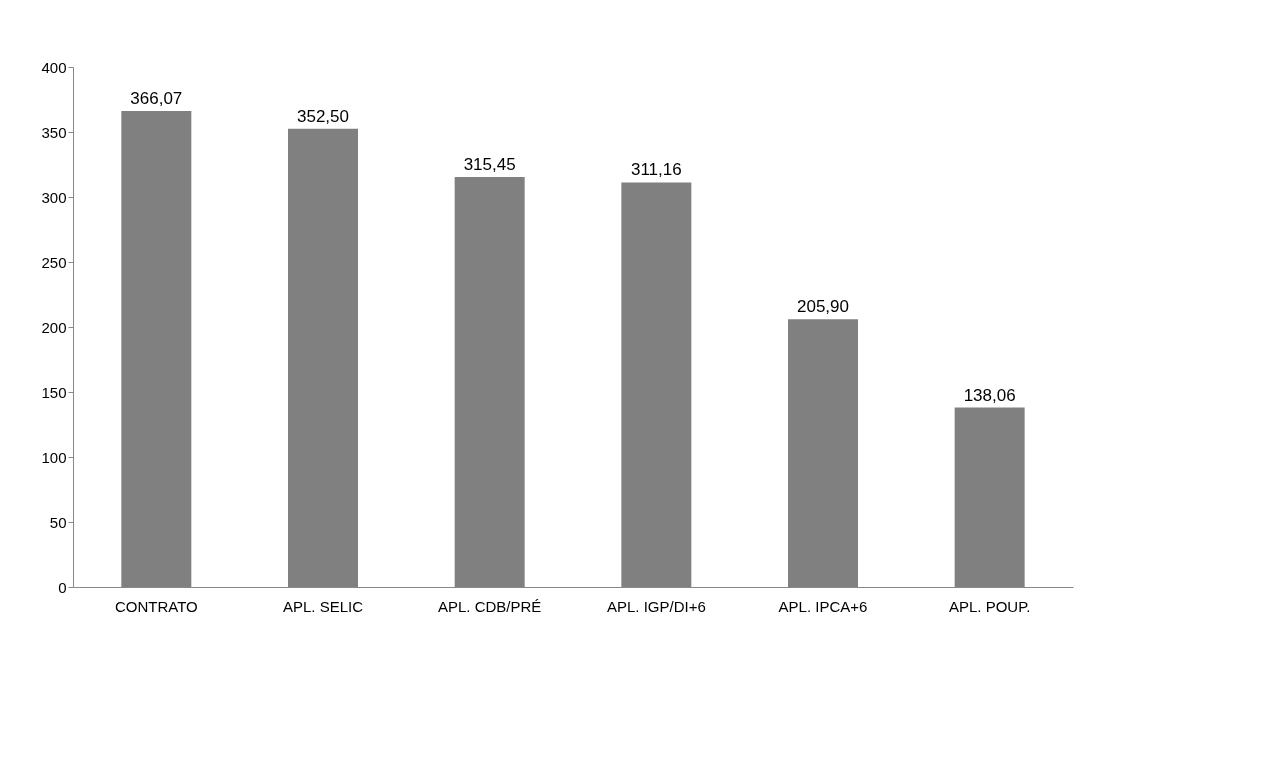 This screenshot has height=763, width=1285. Describe the element at coordinates (823, 307) in the screenshot. I see `data-label: 205,90` at that location.